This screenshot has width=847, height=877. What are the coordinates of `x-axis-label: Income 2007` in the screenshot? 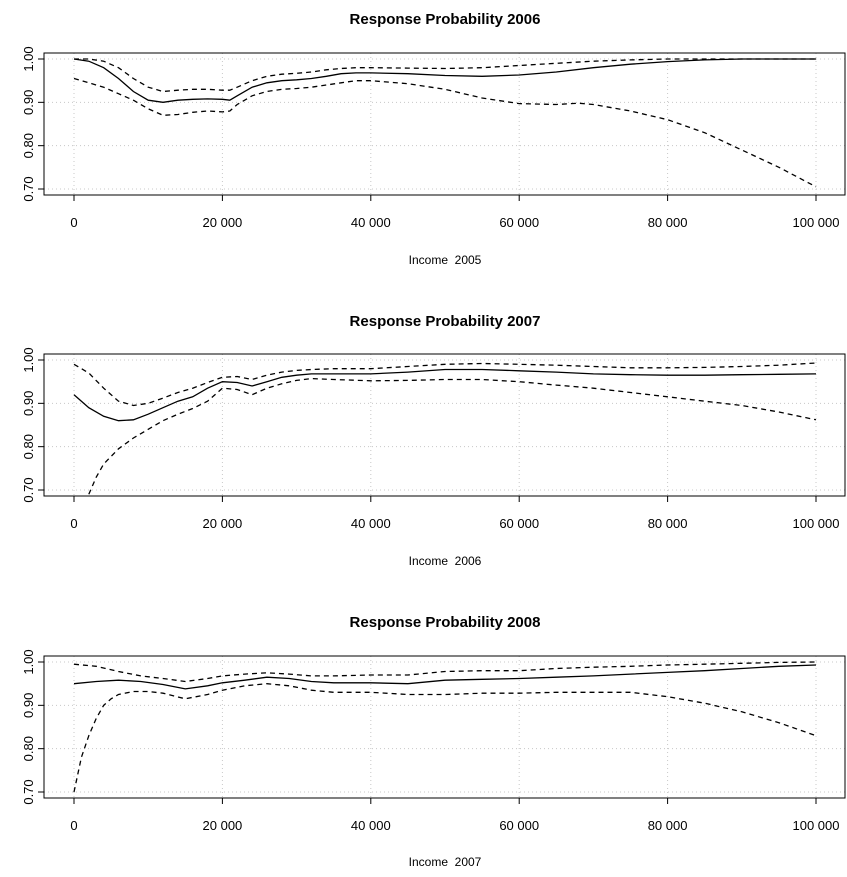 It's located at (445, 862).